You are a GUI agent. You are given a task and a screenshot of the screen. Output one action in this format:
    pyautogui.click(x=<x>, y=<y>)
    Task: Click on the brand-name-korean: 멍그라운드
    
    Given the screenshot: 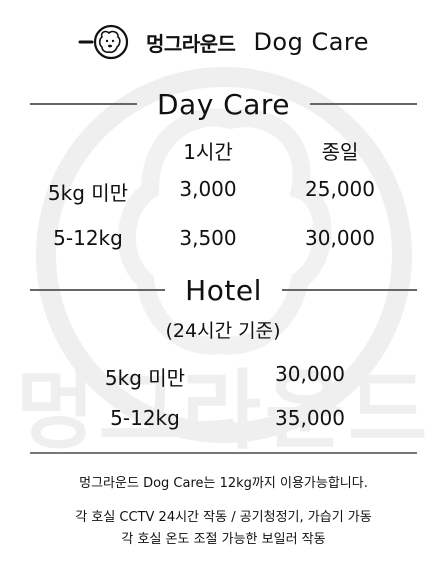 What is the action you would take?
    pyautogui.click(x=190, y=43)
    